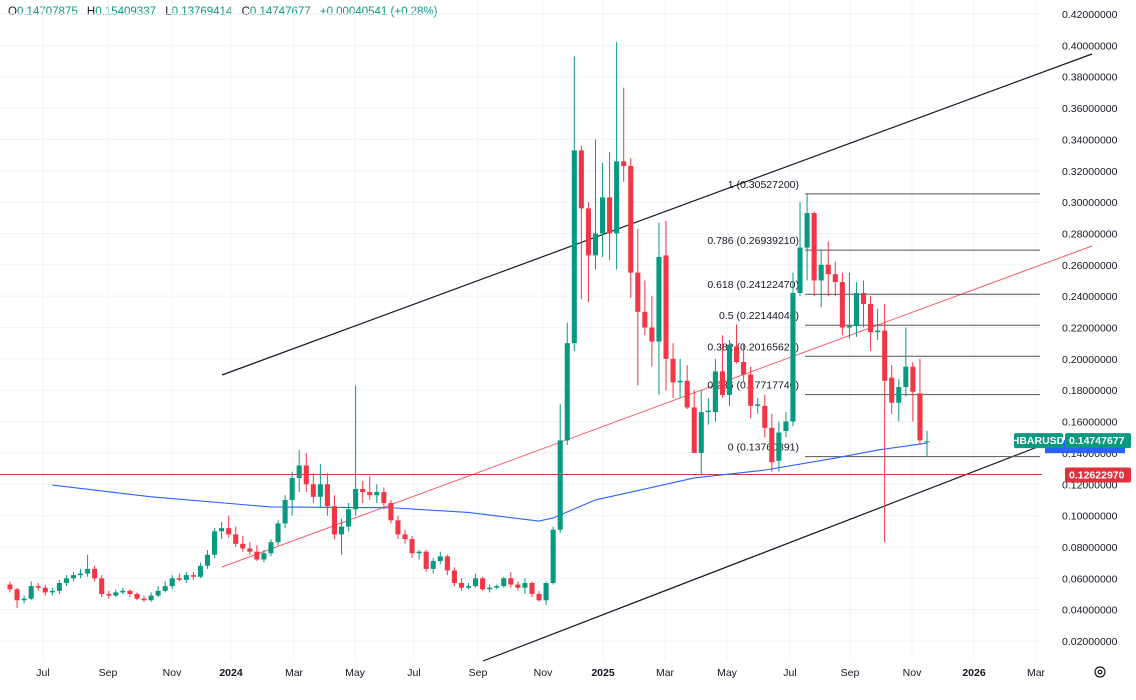 The height and width of the screenshot is (700, 1136). What do you see at coordinates (1100, 672) in the screenshot?
I see `gear-icon` at bounding box center [1100, 672].